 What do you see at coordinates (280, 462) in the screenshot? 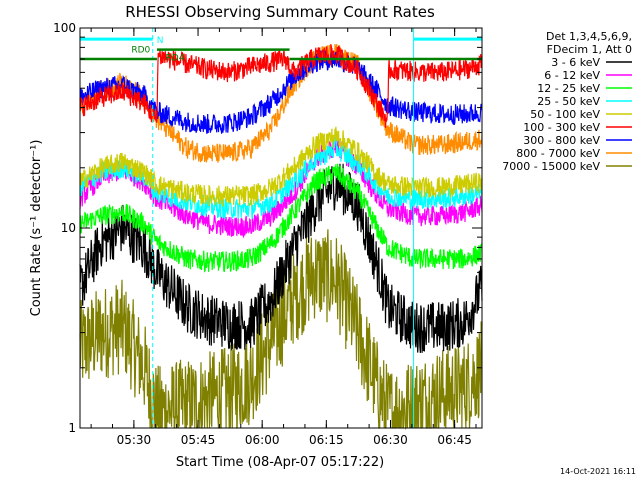
I see `x-axis-label: Start Time (08-Apr-07 05:17:22)` at bounding box center [280, 462].